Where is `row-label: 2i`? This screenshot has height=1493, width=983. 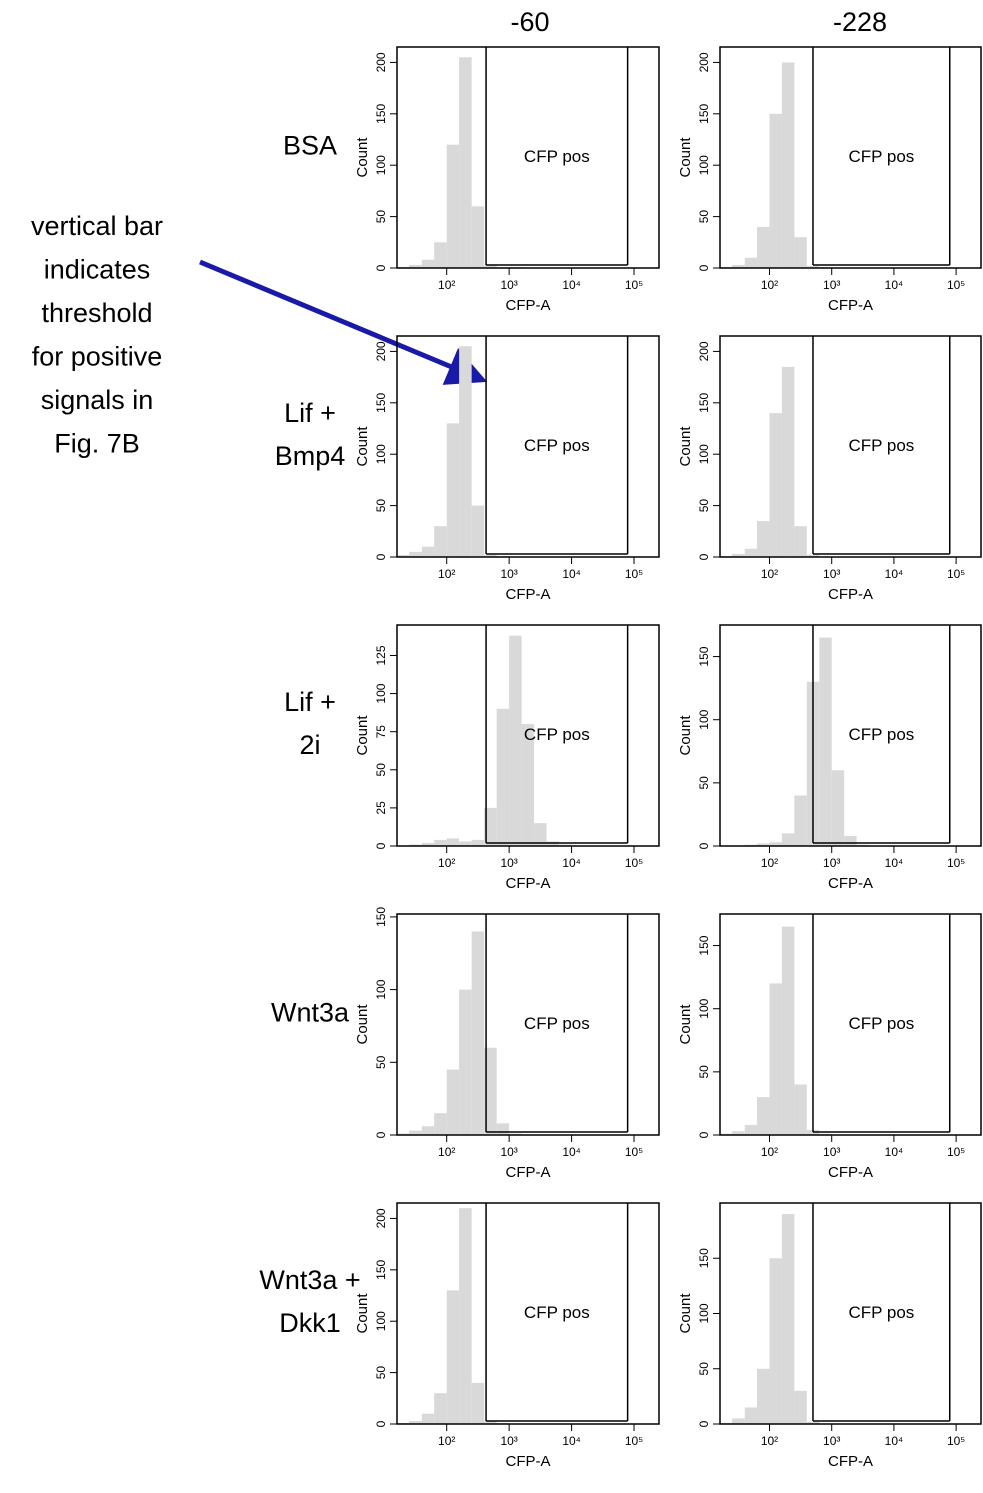
row-label: 2i is located at coordinates (309, 745).